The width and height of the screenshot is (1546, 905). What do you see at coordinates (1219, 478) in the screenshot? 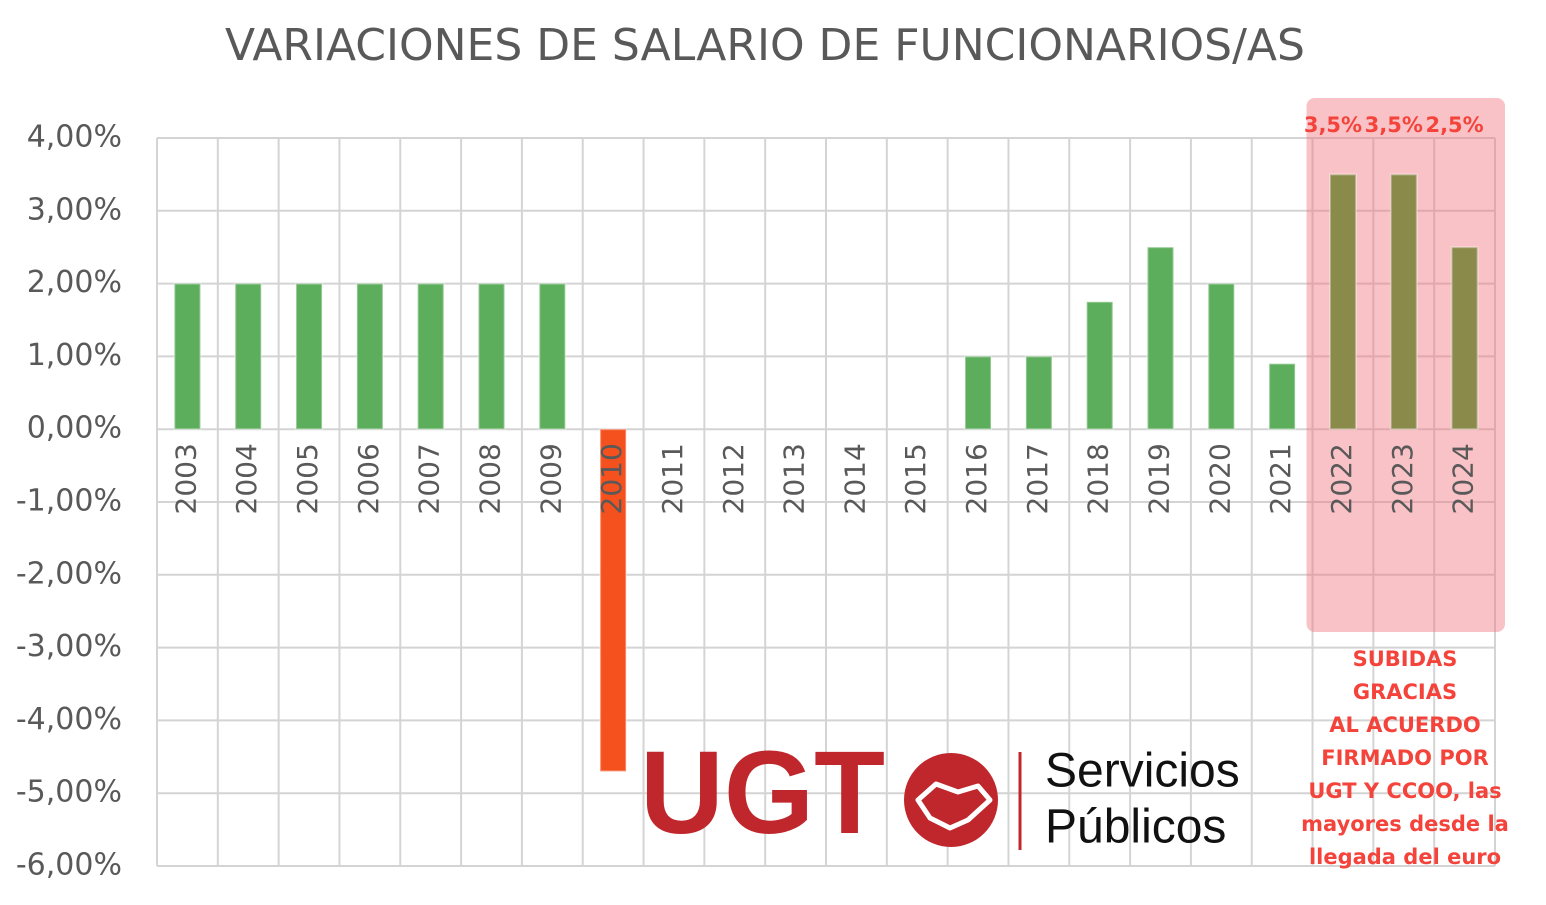
I see `x-tick-label: 2020` at bounding box center [1219, 478].